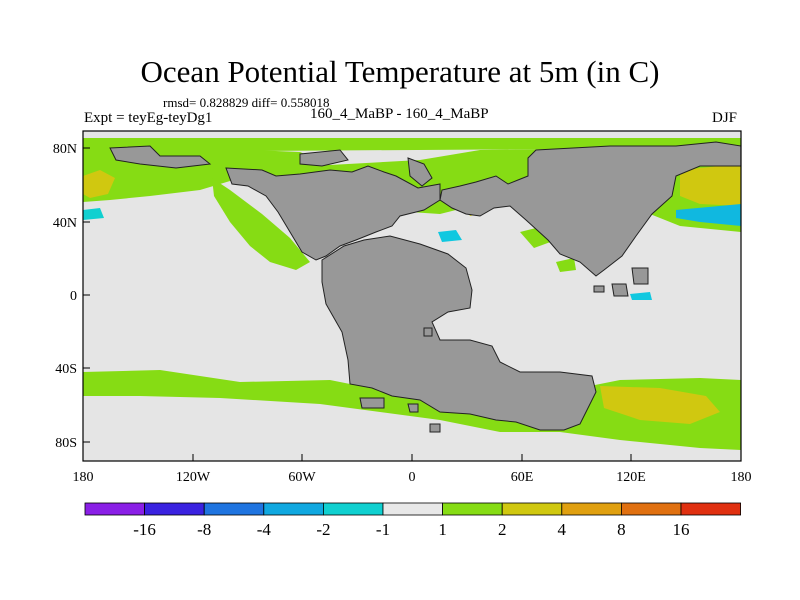 The image size is (800, 600). What do you see at coordinates (428, 332) in the screenshot?
I see `land-island-g` at bounding box center [428, 332].